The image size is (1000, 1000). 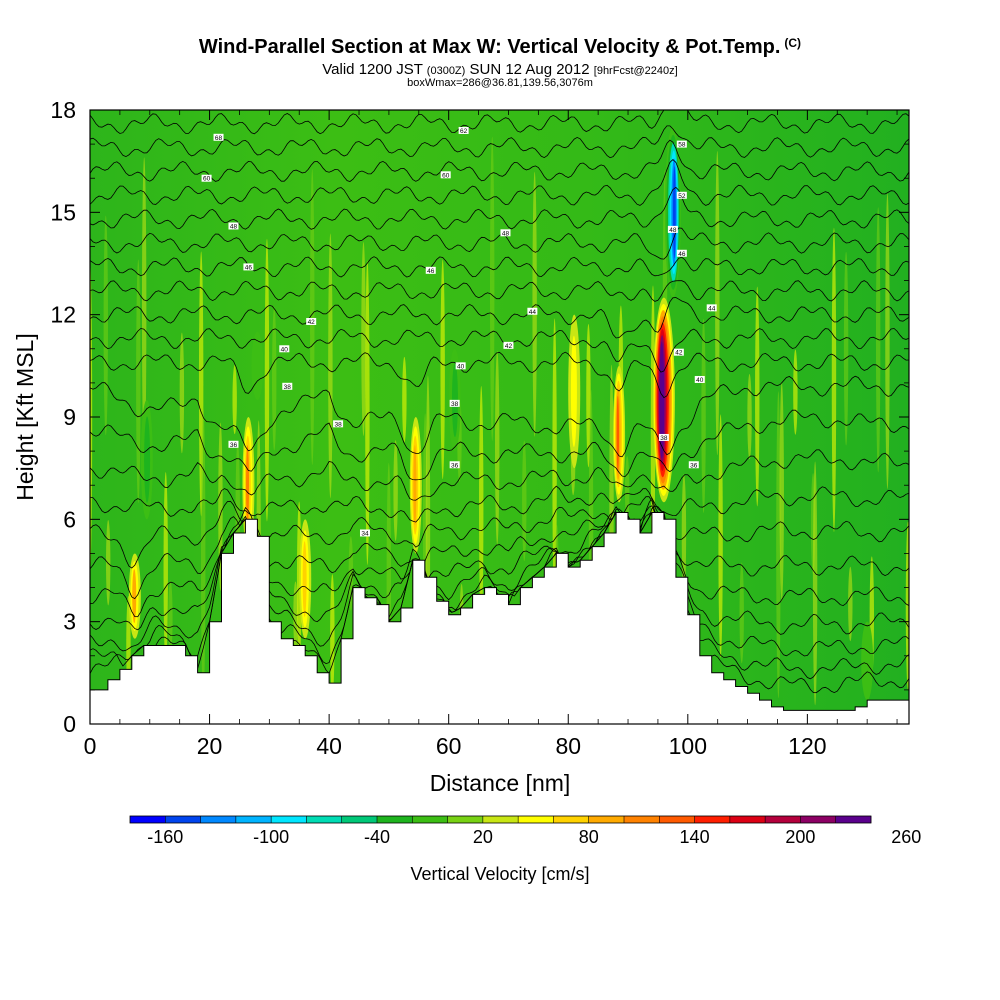 What do you see at coordinates (446, 71) in the screenshot?
I see `valid-utc: (0300Z)` at bounding box center [446, 71].